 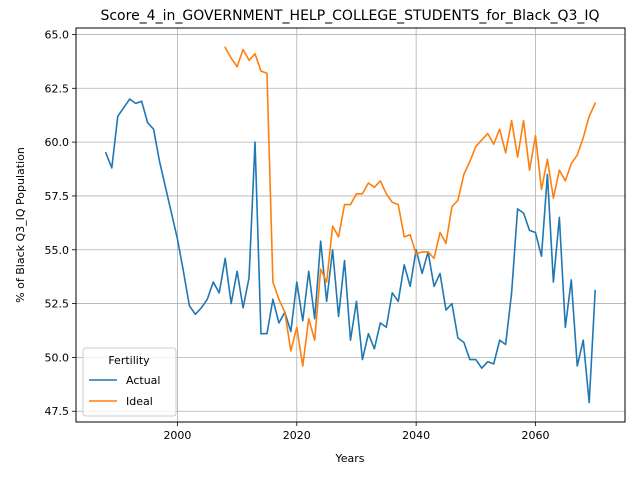 I want to click on y-tick-label: 60.0, so click(x=57, y=142).